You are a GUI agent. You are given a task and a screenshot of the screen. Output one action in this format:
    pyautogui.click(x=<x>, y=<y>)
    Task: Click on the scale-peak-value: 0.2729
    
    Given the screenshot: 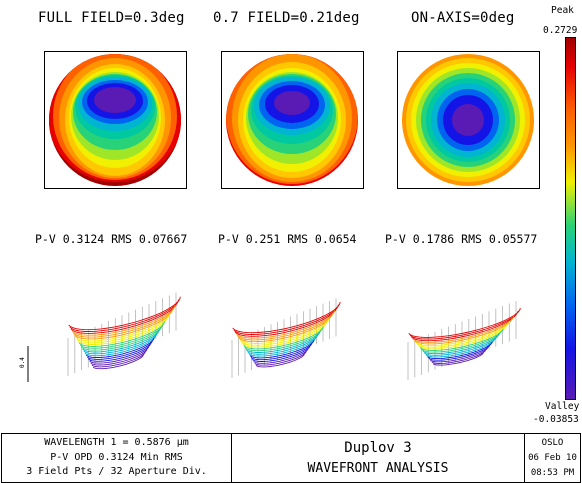 What is the action you would take?
    pyautogui.click(x=560, y=30)
    